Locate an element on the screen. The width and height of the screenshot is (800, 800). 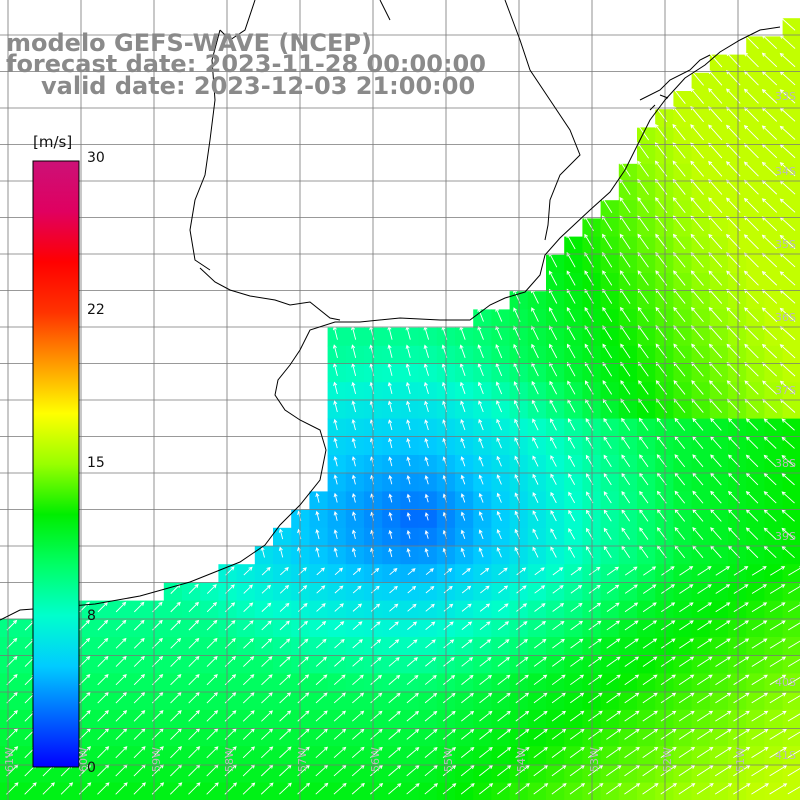
lat-label: 34S is located at coordinates (785, 171).